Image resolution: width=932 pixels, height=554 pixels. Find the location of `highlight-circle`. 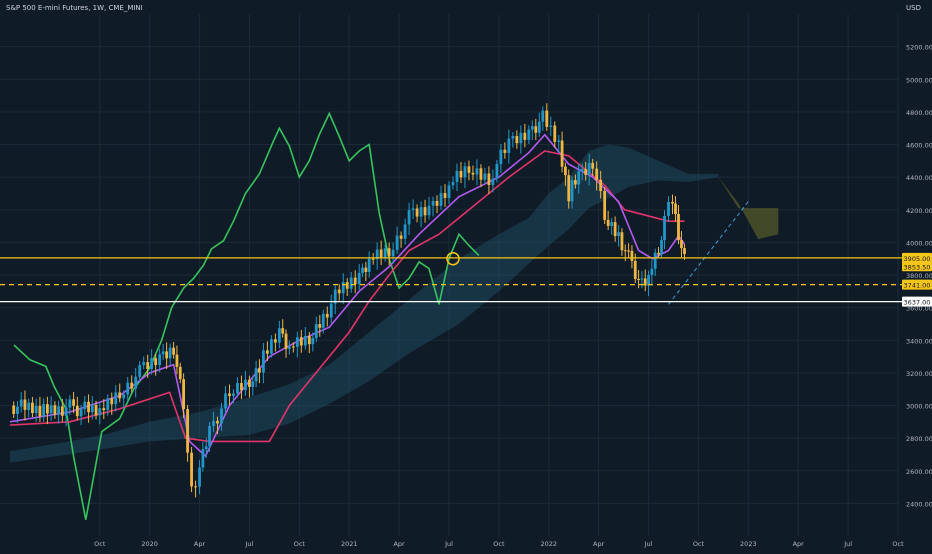

highlight-circle is located at coordinates (453, 258).